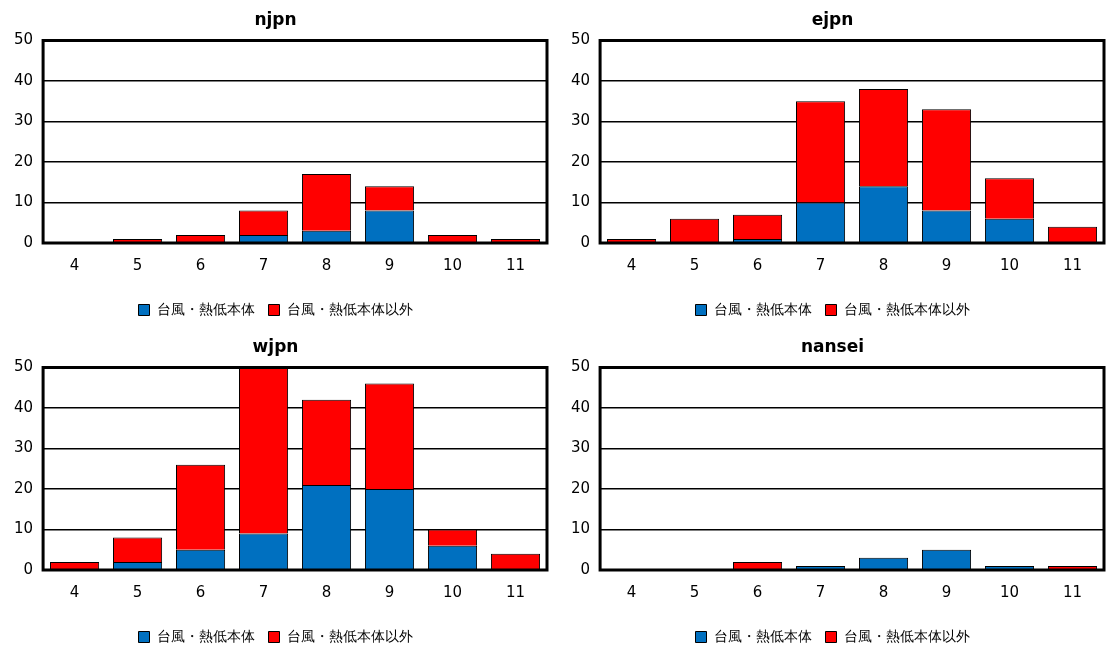  I want to click on chart-title: njpn, so click(275, 18).